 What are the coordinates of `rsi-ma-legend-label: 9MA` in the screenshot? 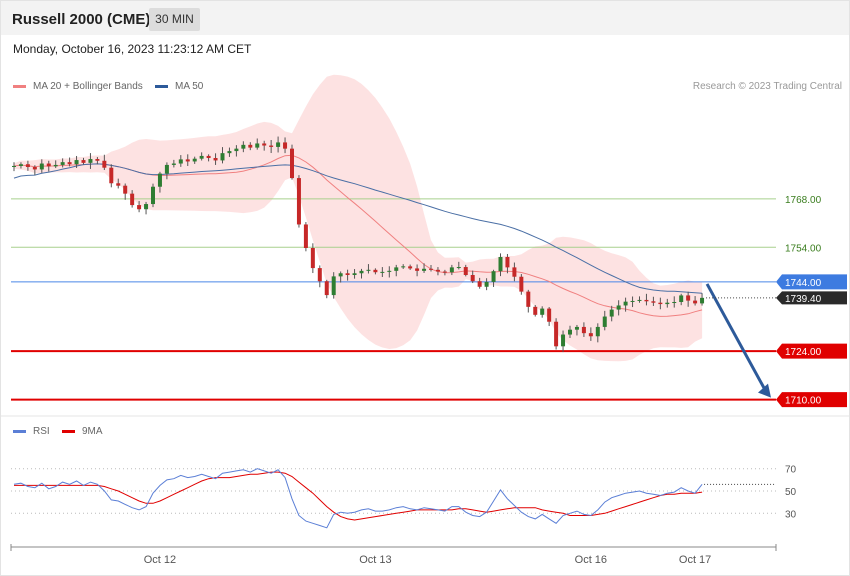 It's located at (92, 431).